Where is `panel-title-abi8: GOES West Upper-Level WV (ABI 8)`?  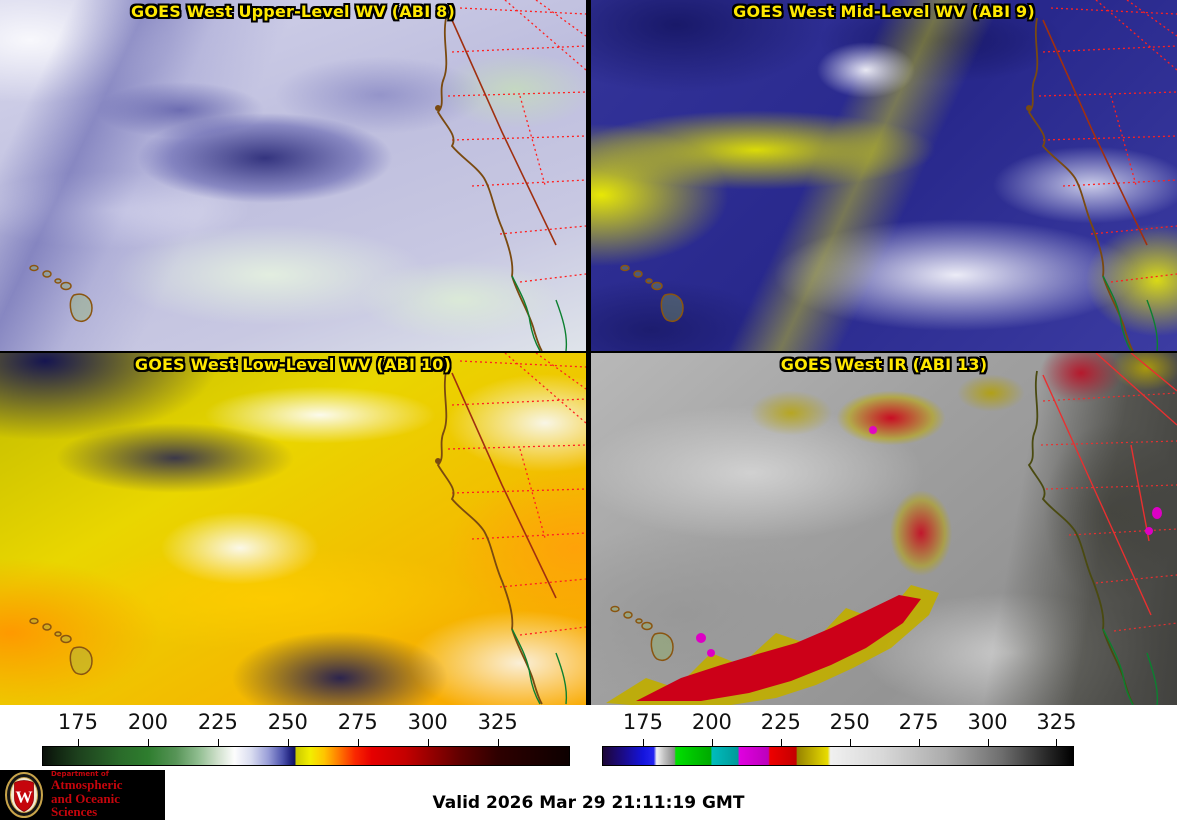 panel-title-abi8: GOES West Upper-Level WV (ABI 8) is located at coordinates (293, 11).